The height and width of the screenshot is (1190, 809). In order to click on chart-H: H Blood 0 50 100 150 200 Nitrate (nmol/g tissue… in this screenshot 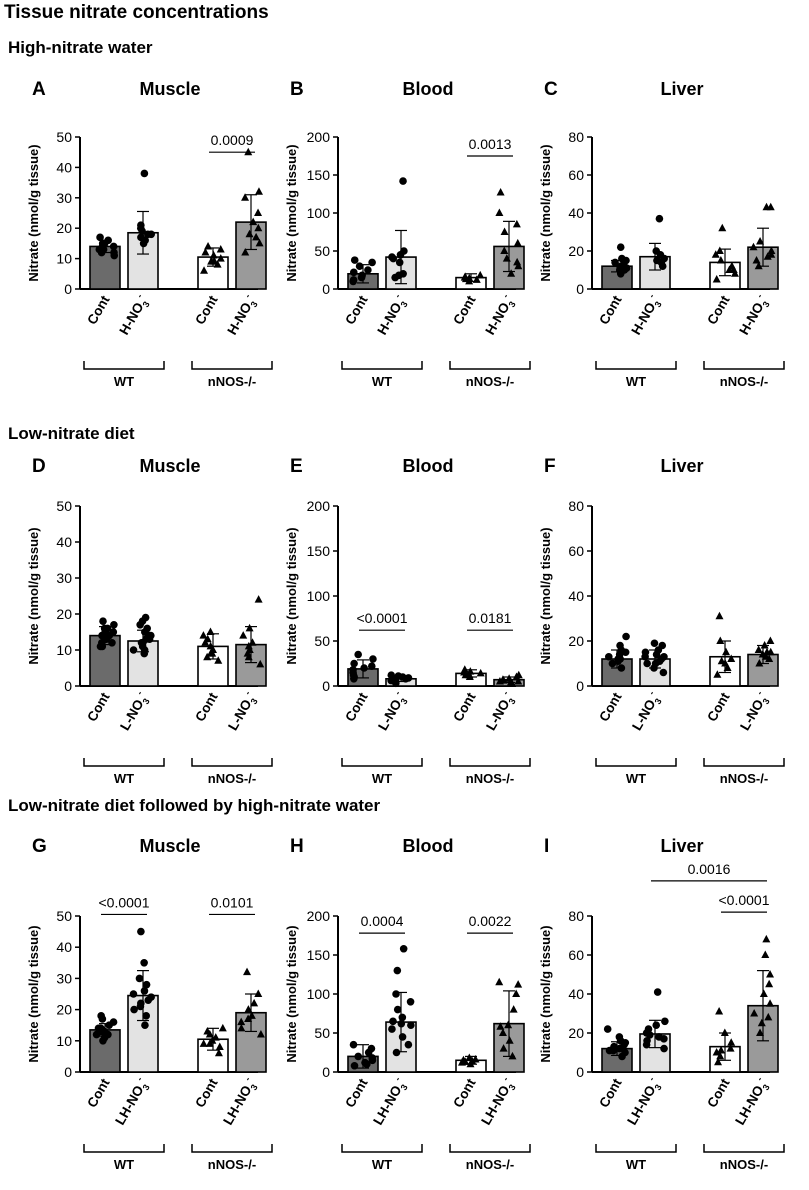, I will do `click(407, 1004)`.